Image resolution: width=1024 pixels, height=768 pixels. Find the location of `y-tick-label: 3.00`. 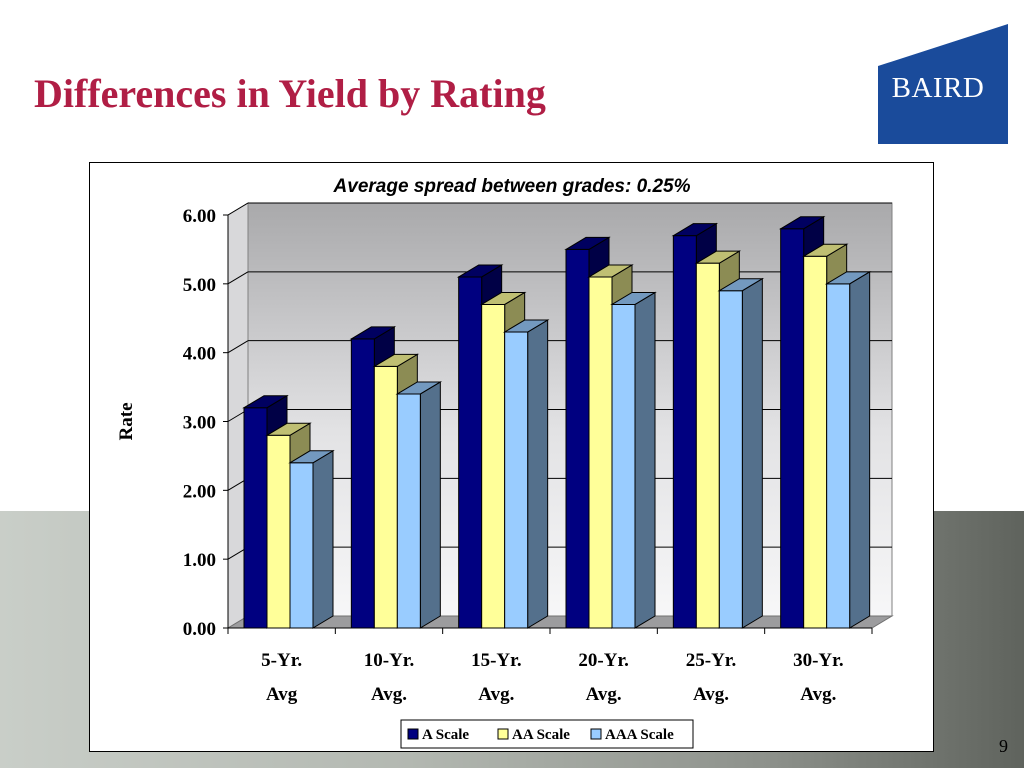

y-tick-label: 3.00 is located at coordinates (199, 423).